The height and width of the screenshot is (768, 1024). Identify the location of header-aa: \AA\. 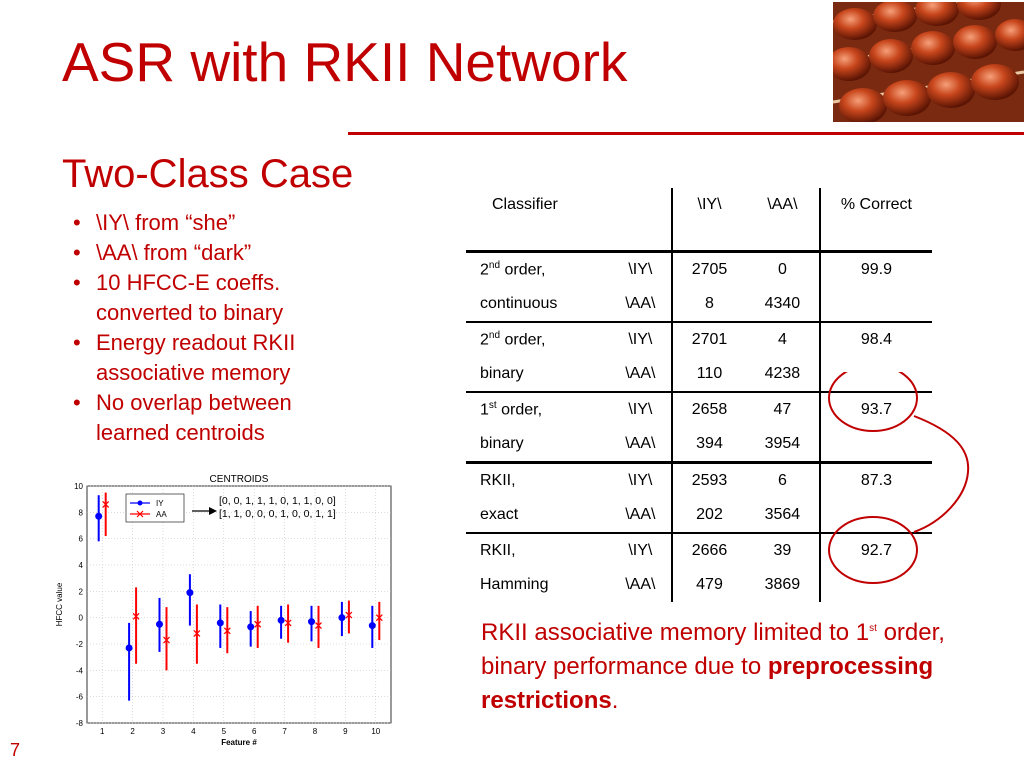
(782, 204).